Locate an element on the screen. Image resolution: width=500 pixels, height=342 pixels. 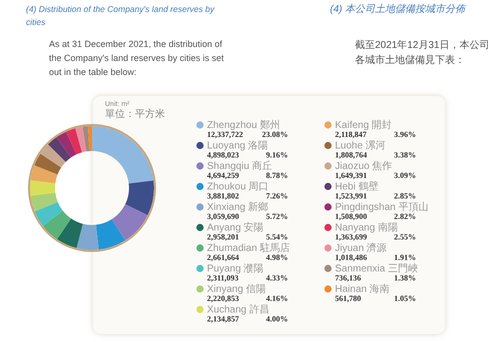
text: 1,649,391 3.09% is located at coordinates (375, 175).